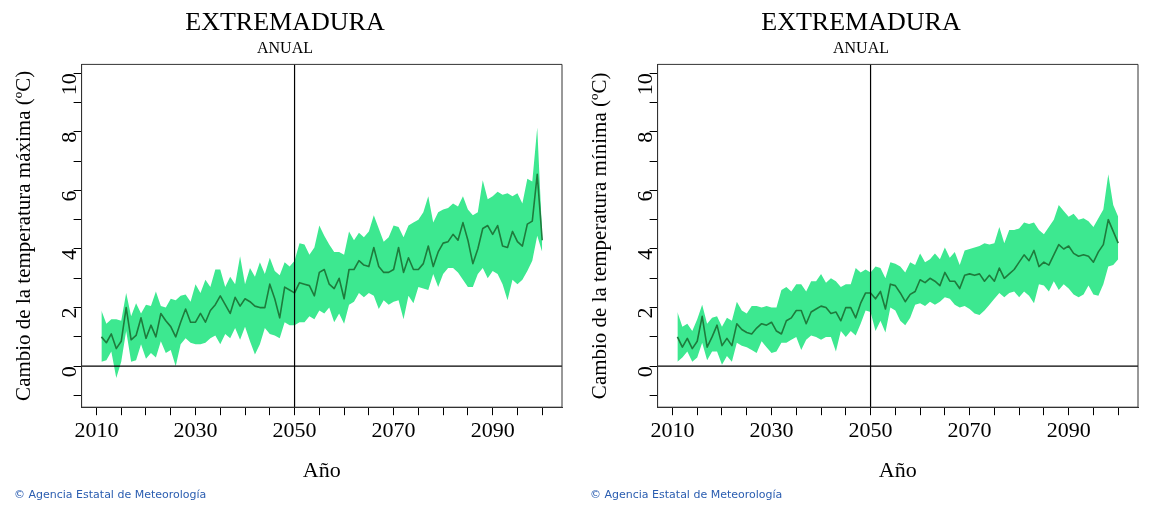  I want to click on y-axis-title: Cambio de la temperatura máxima (ºC), so click(23, 235).